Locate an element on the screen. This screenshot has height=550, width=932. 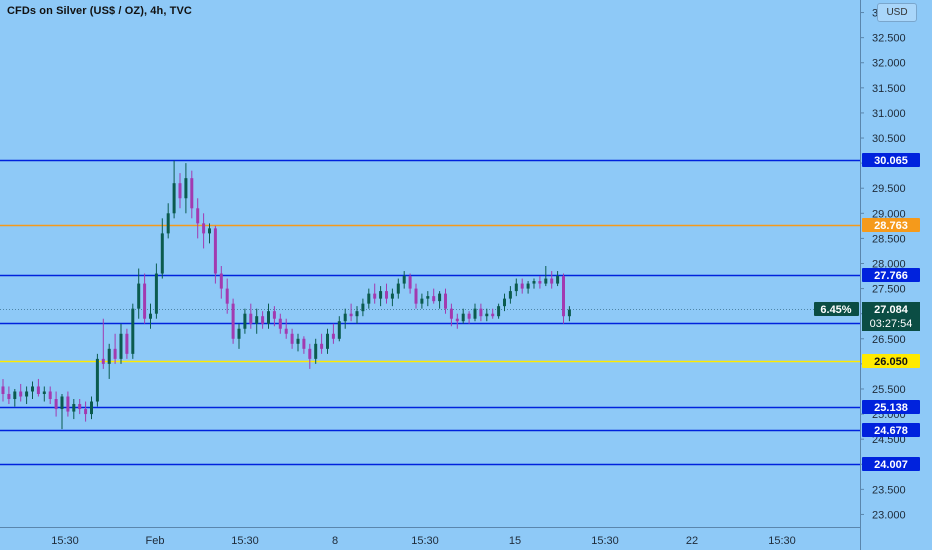
level-price-label: 27.766 is located at coordinates (891, 276).